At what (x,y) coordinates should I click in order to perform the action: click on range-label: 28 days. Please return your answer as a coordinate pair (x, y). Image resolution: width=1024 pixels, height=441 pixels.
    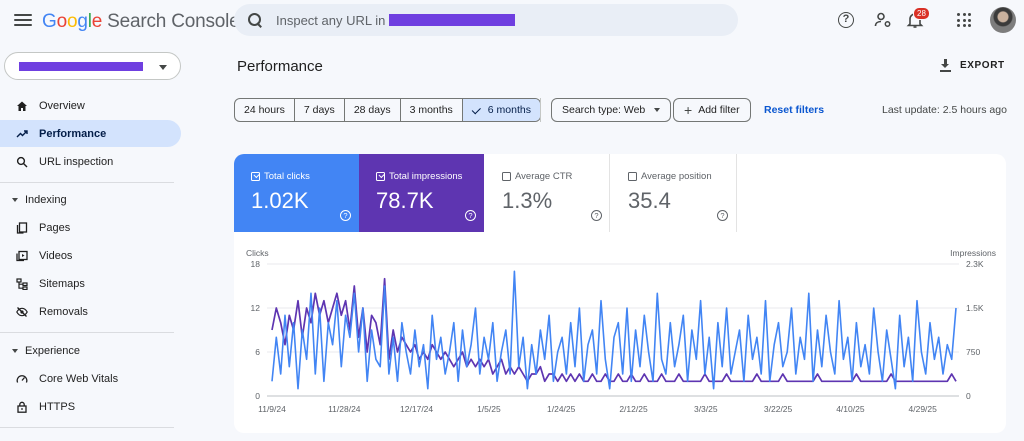
    Looking at the image, I should click on (372, 110).